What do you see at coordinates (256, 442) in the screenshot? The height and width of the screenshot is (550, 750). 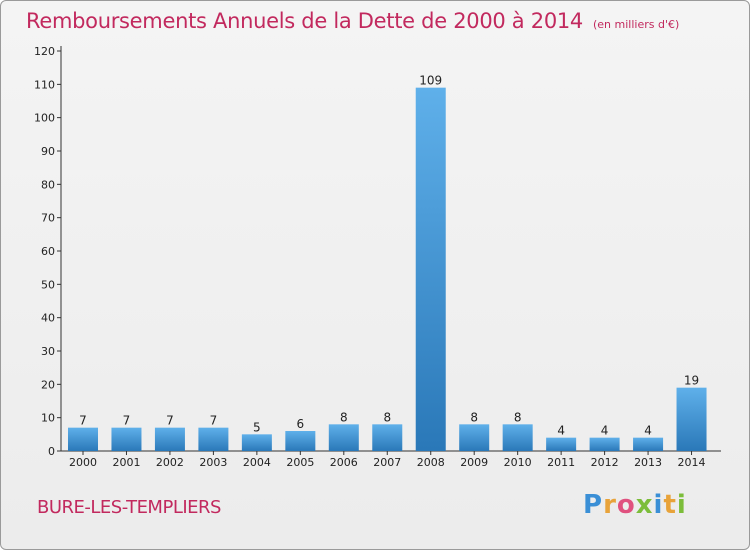 I see `bar-2004` at bounding box center [256, 442].